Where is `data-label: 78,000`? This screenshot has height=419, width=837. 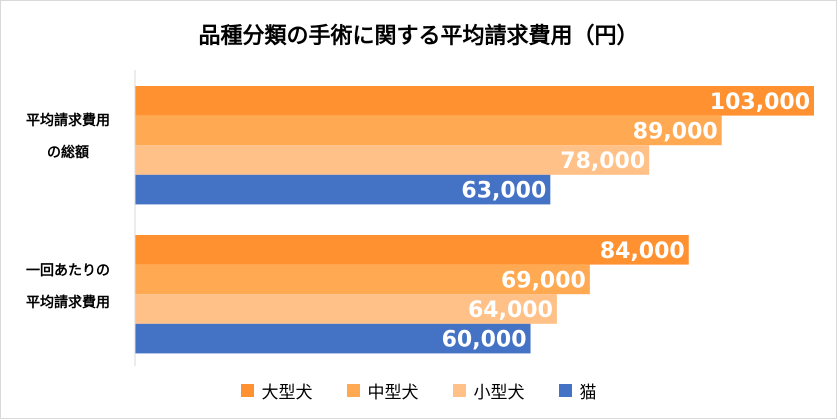
data-label: 78,000 is located at coordinates (602, 161).